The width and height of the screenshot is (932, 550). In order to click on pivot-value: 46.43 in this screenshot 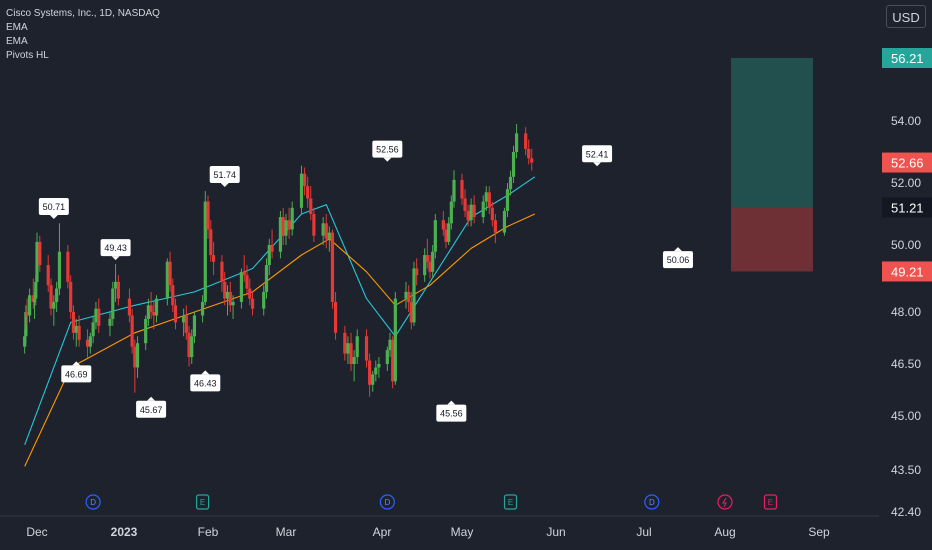, I will do `click(205, 383)`.